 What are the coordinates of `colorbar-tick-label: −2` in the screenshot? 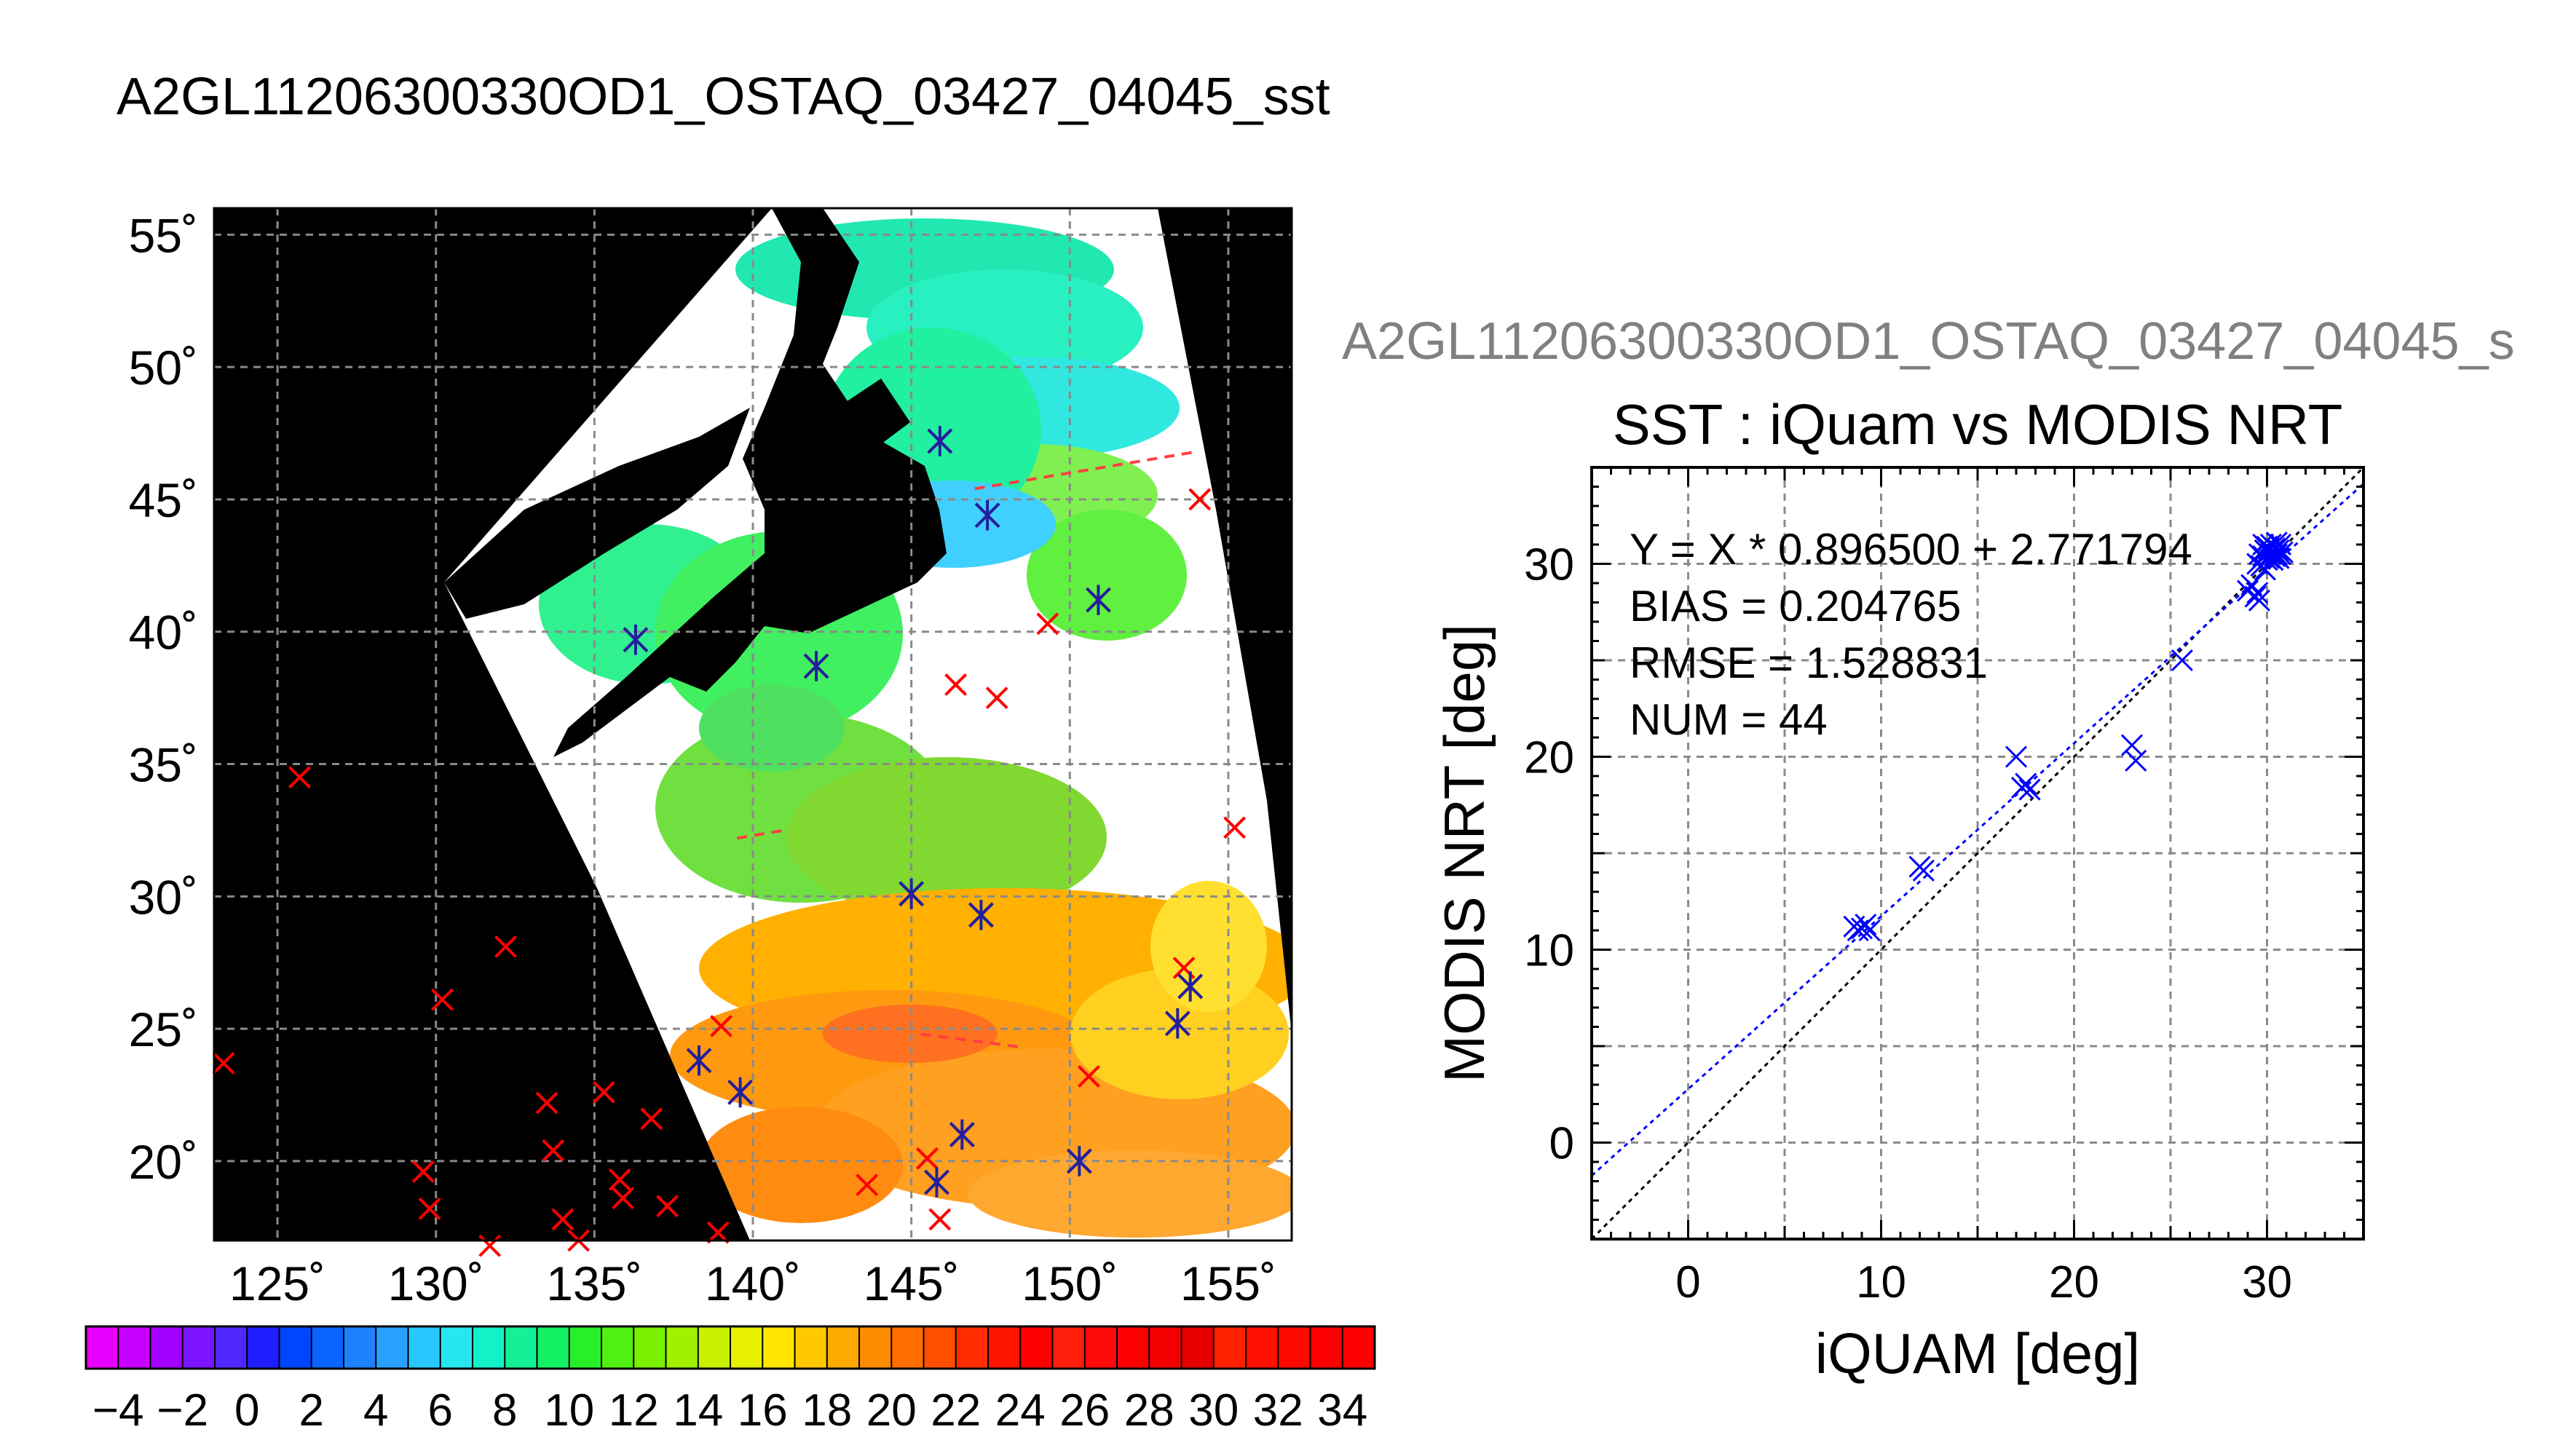 It's located at (182, 1410).